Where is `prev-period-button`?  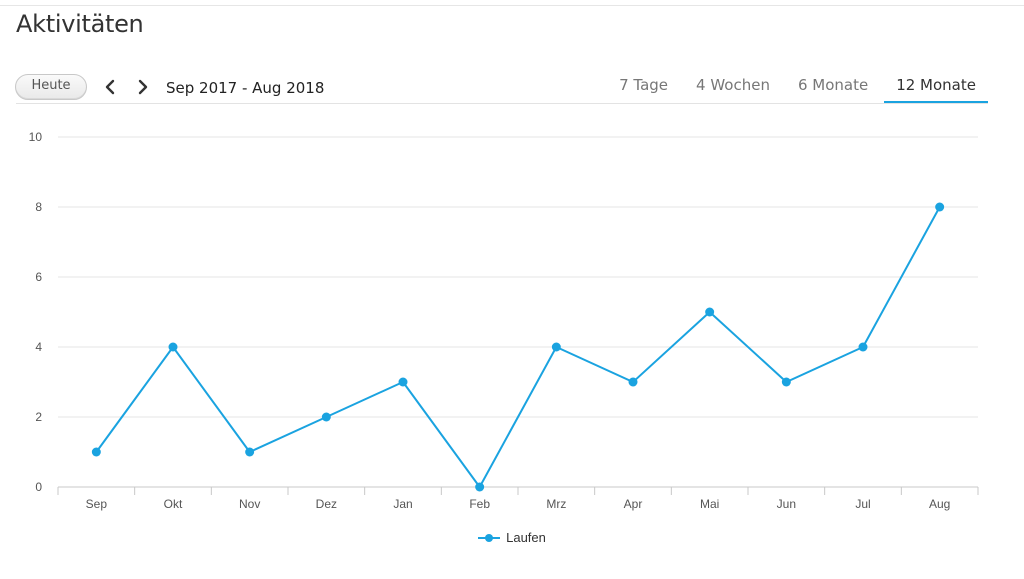
prev-period-button is located at coordinates (111, 87).